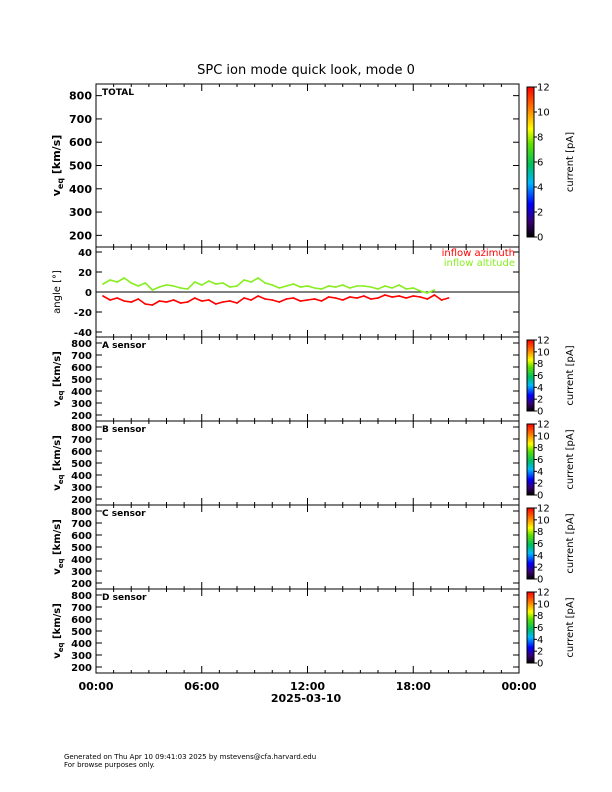 This screenshot has width=612, height=792. I want to click on y-tick-label: 0, so click(88, 293).